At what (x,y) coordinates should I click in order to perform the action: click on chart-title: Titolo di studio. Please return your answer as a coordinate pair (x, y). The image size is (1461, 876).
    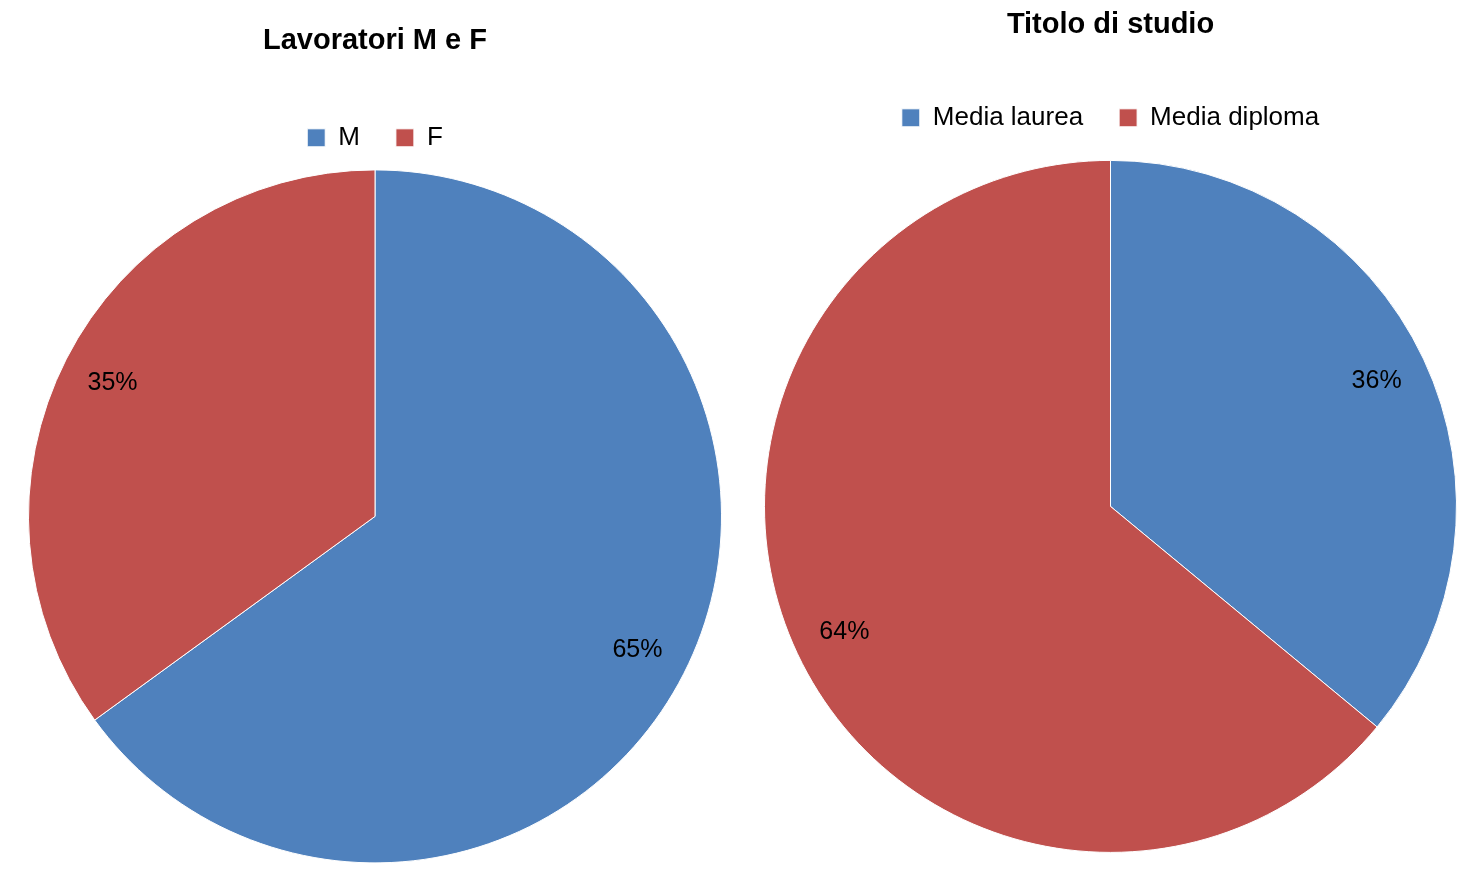
    Looking at the image, I should click on (1110, 23).